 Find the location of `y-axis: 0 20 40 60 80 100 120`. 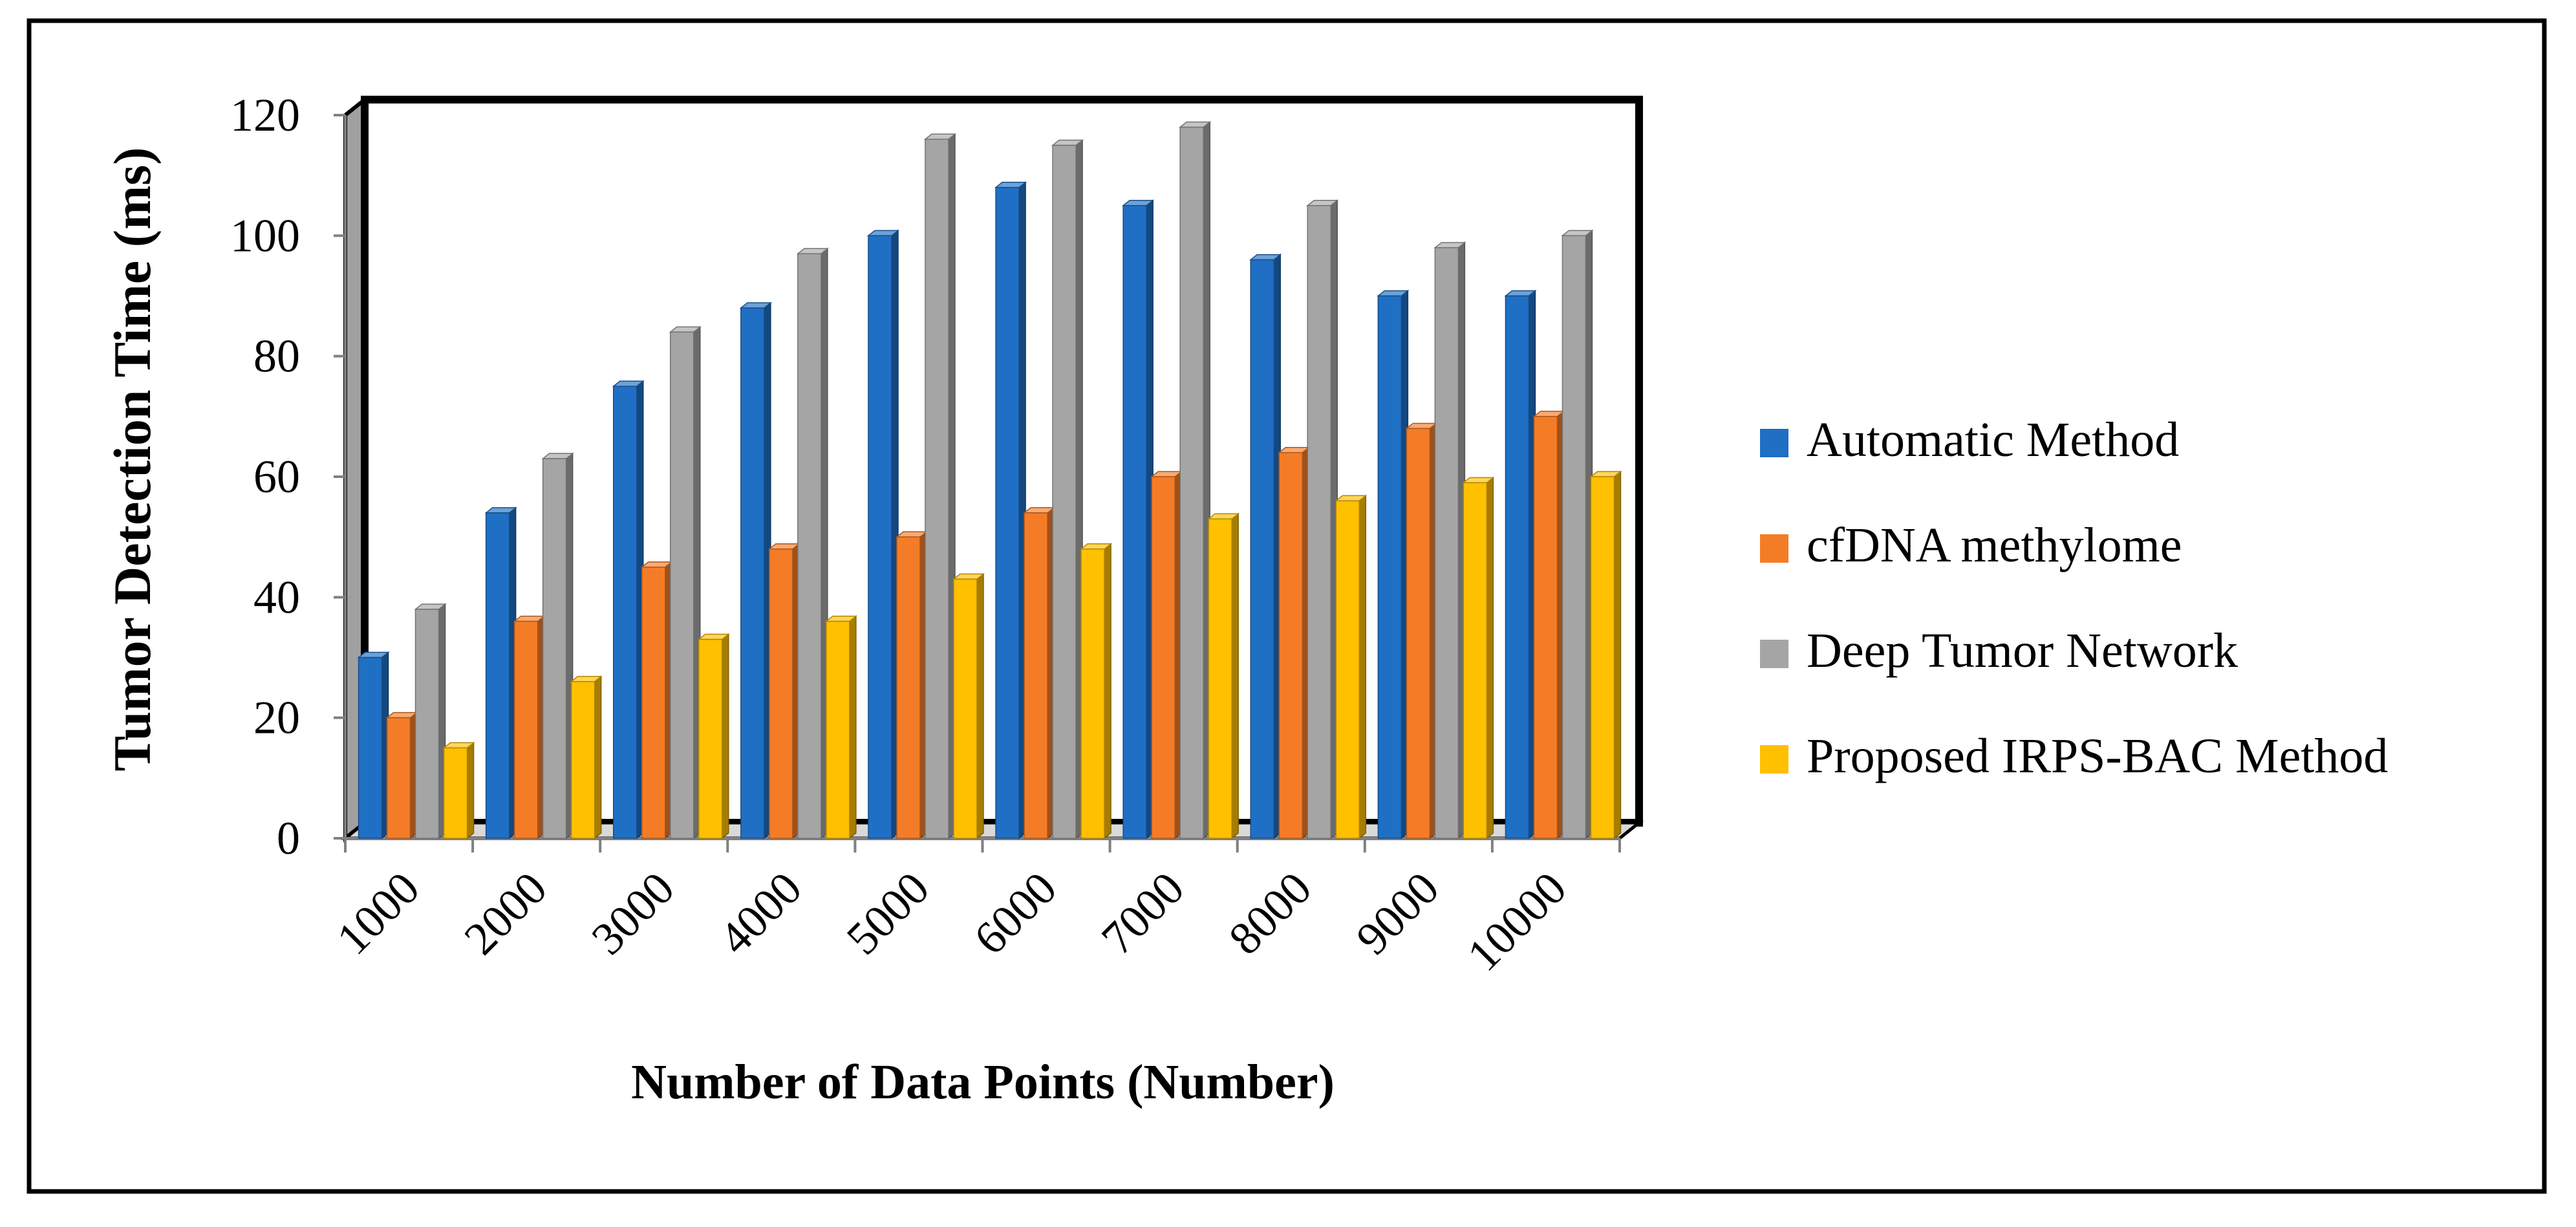

y-axis: 0 20 40 60 80 100 120 is located at coordinates (288, 476).